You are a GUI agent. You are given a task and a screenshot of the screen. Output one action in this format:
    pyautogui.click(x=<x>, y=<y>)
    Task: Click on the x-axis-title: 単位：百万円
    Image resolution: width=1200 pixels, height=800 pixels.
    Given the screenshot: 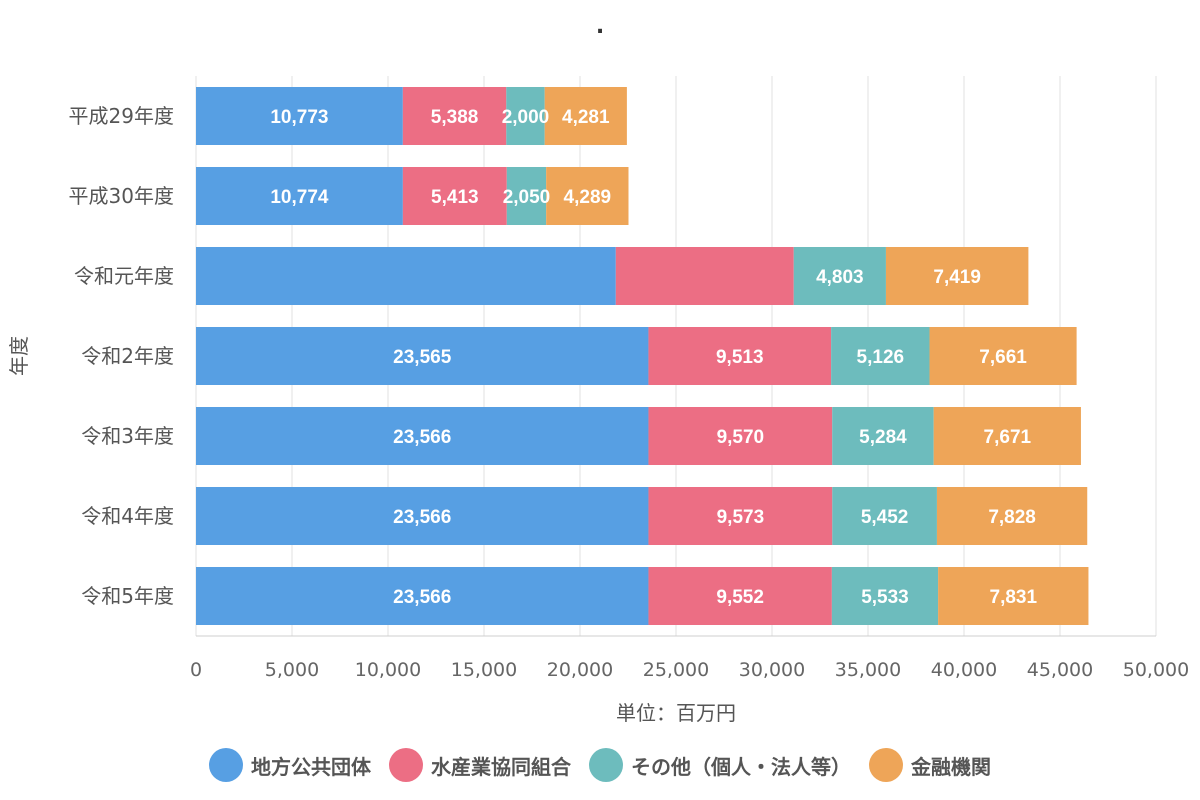 What is the action you would take?
    pyautogui.click(x=676, y=713)
    